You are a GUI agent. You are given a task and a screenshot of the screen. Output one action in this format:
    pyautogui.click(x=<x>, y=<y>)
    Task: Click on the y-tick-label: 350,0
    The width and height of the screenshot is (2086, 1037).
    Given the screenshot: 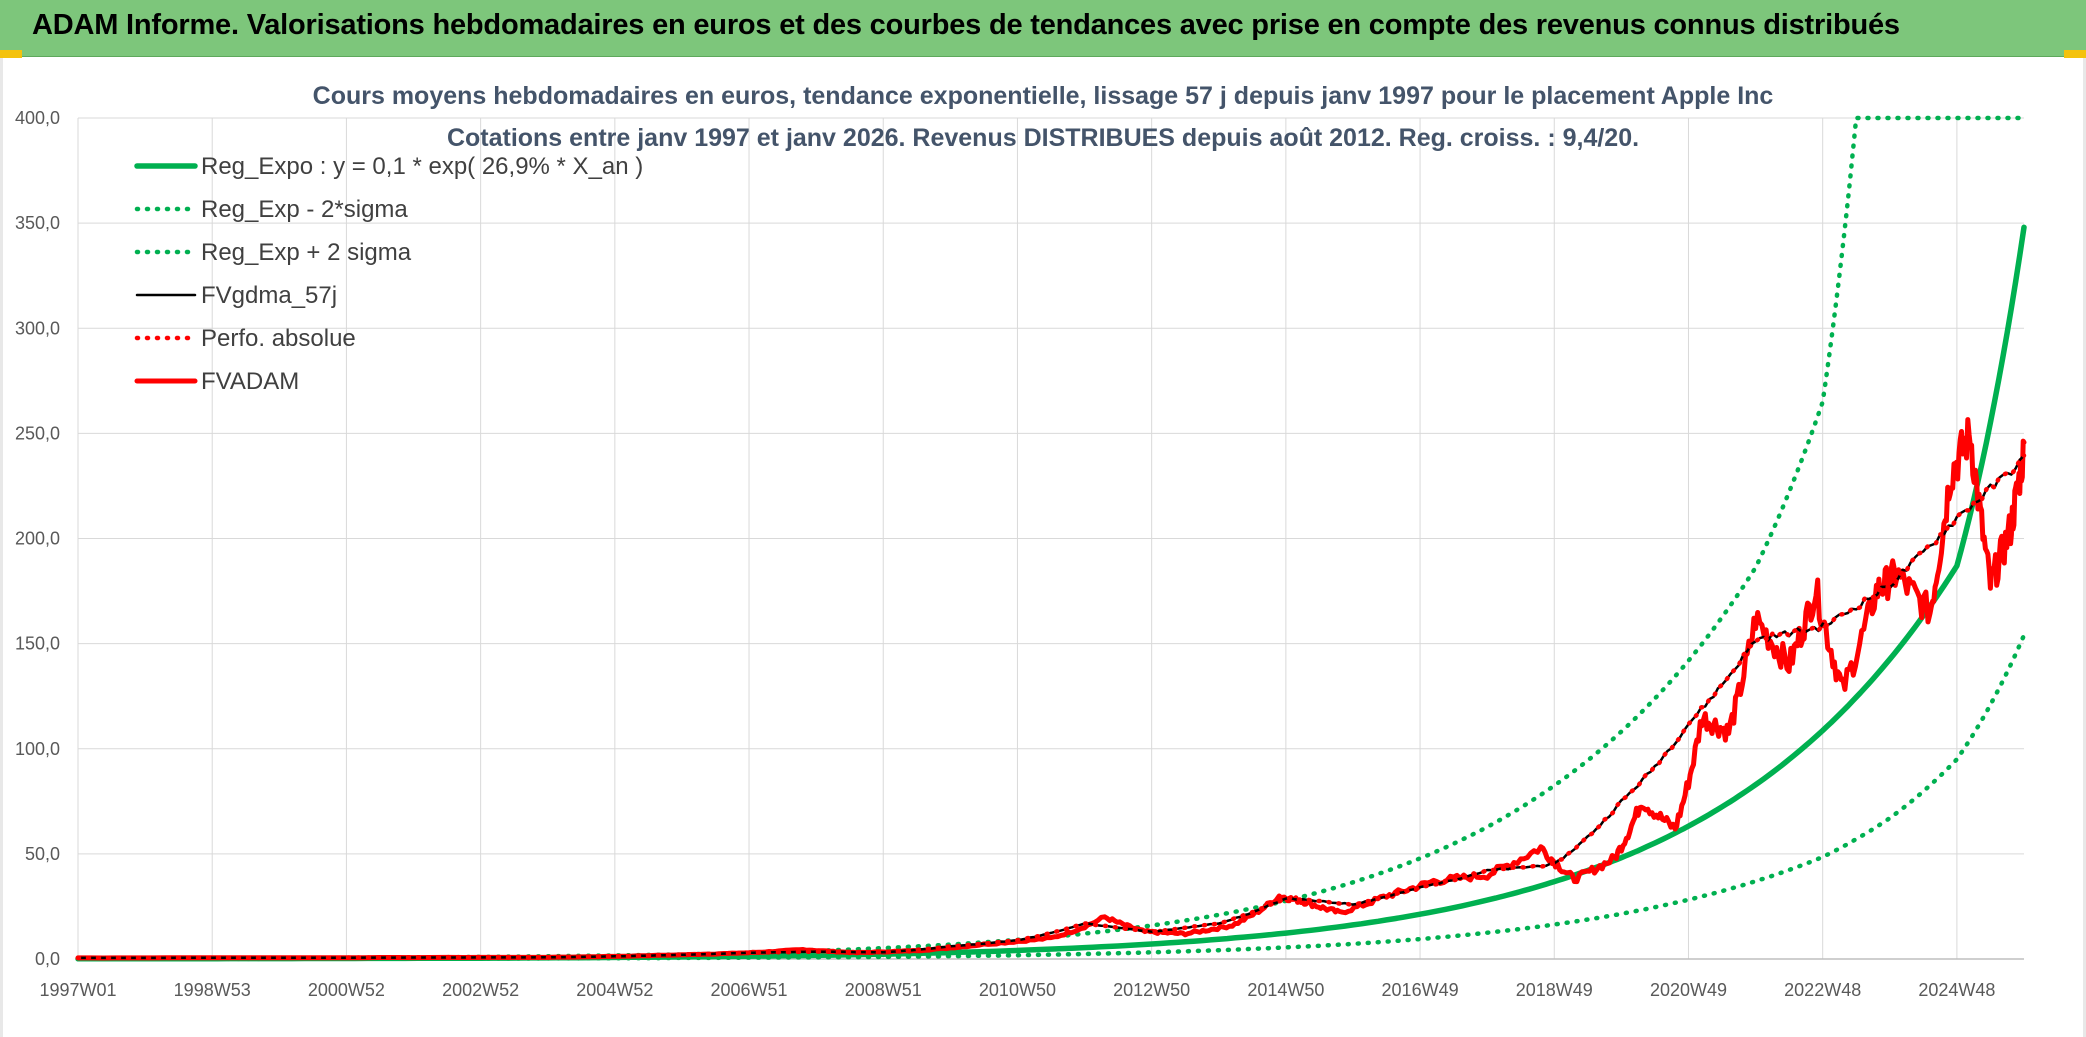 What is the action you would take?
    pyautogui.click(x=37, y=223)
    